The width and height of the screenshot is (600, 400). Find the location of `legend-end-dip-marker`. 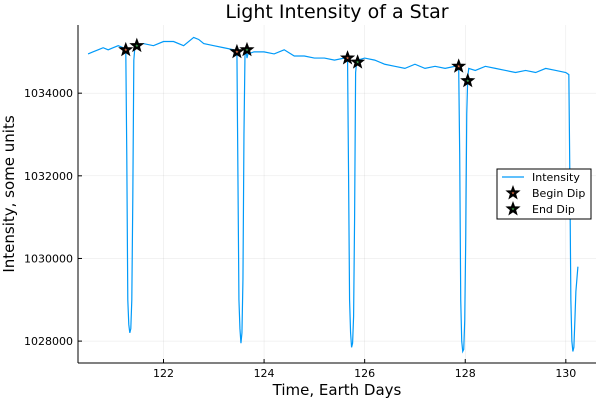

legend-end-dip-marker is located at coordinates (513, 208).